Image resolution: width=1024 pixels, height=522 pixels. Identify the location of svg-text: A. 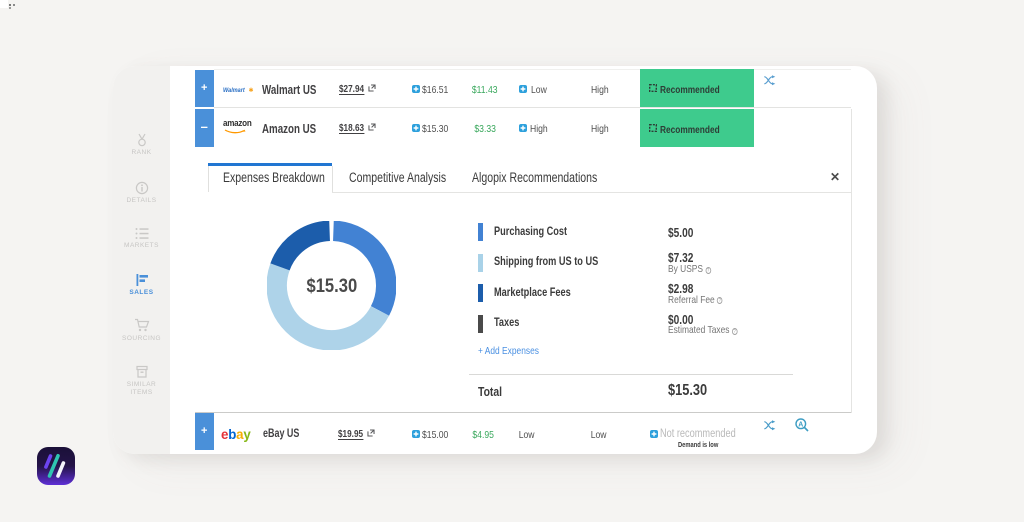
(800, 424).